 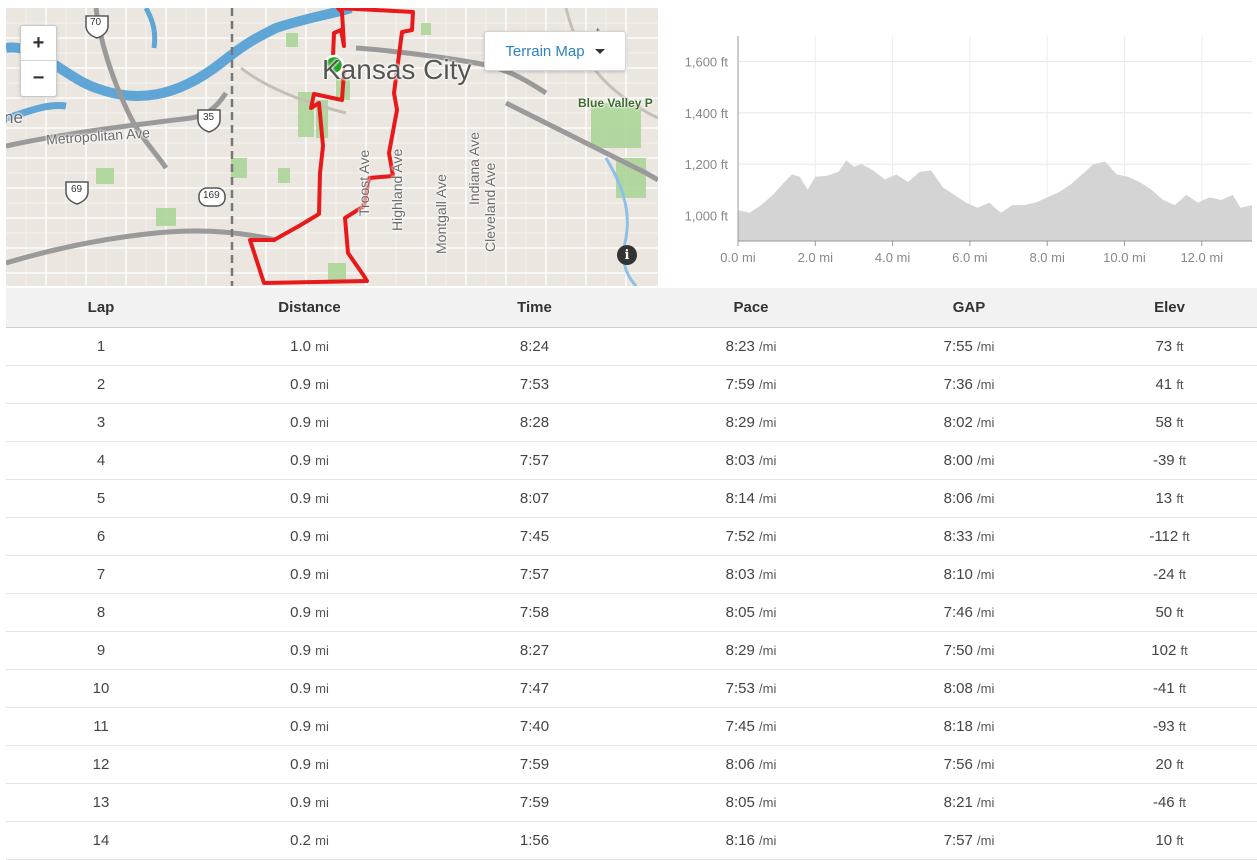 I want to click on elev-cell: -93 ft, so click(x=1169, y=726).